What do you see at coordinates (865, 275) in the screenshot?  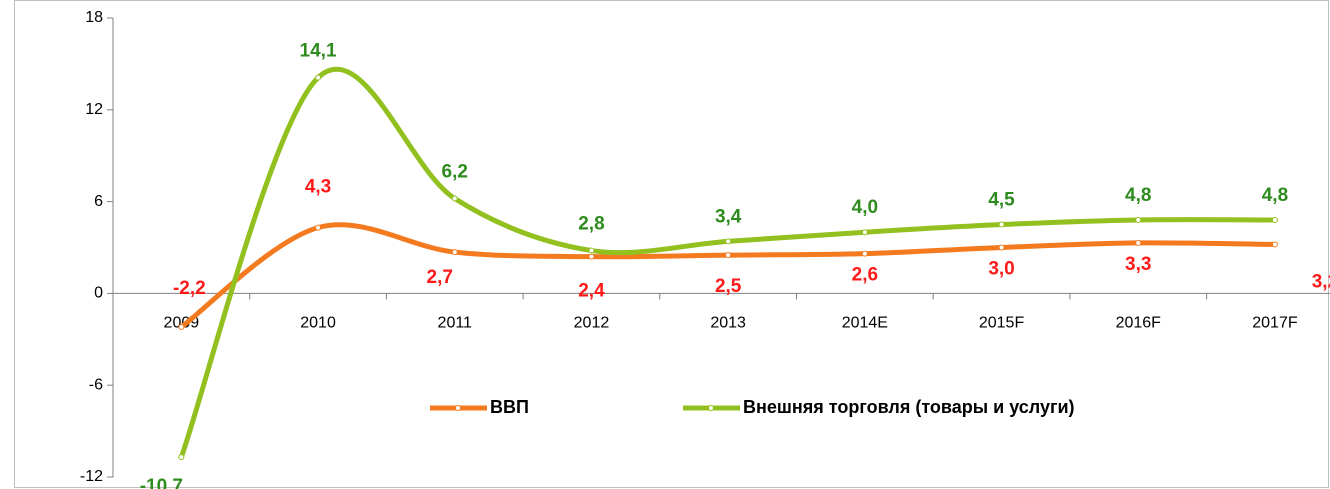 I see `data-label: 2,6` at bounding box center [865, 275].